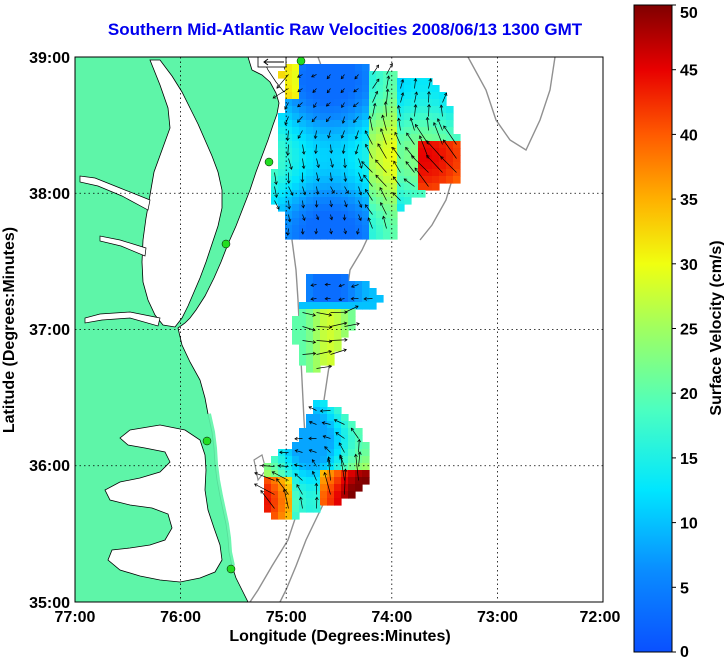 Image resolution: width=724 pixels, height=659 pixels. I want to click on colorbar-tick-label: 15, so click(689, 459).